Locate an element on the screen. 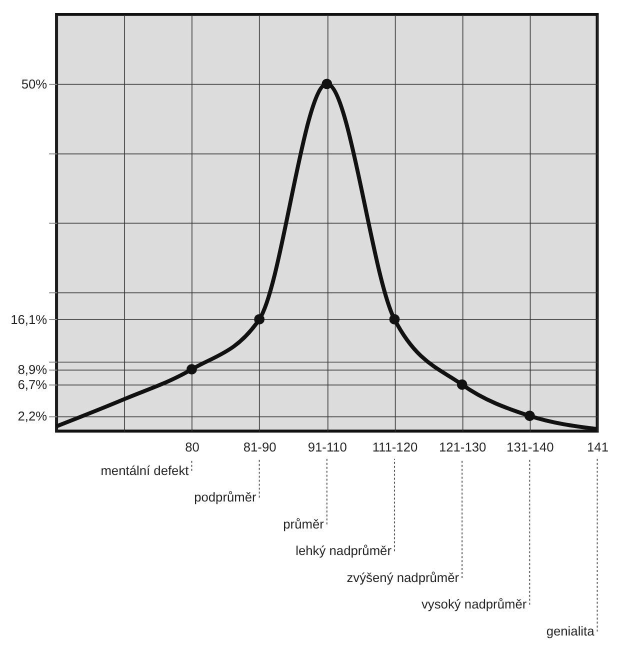 This screenshot has height=662, width=630. y-tick-label: 2,2% is located at coordinates (33, 416).